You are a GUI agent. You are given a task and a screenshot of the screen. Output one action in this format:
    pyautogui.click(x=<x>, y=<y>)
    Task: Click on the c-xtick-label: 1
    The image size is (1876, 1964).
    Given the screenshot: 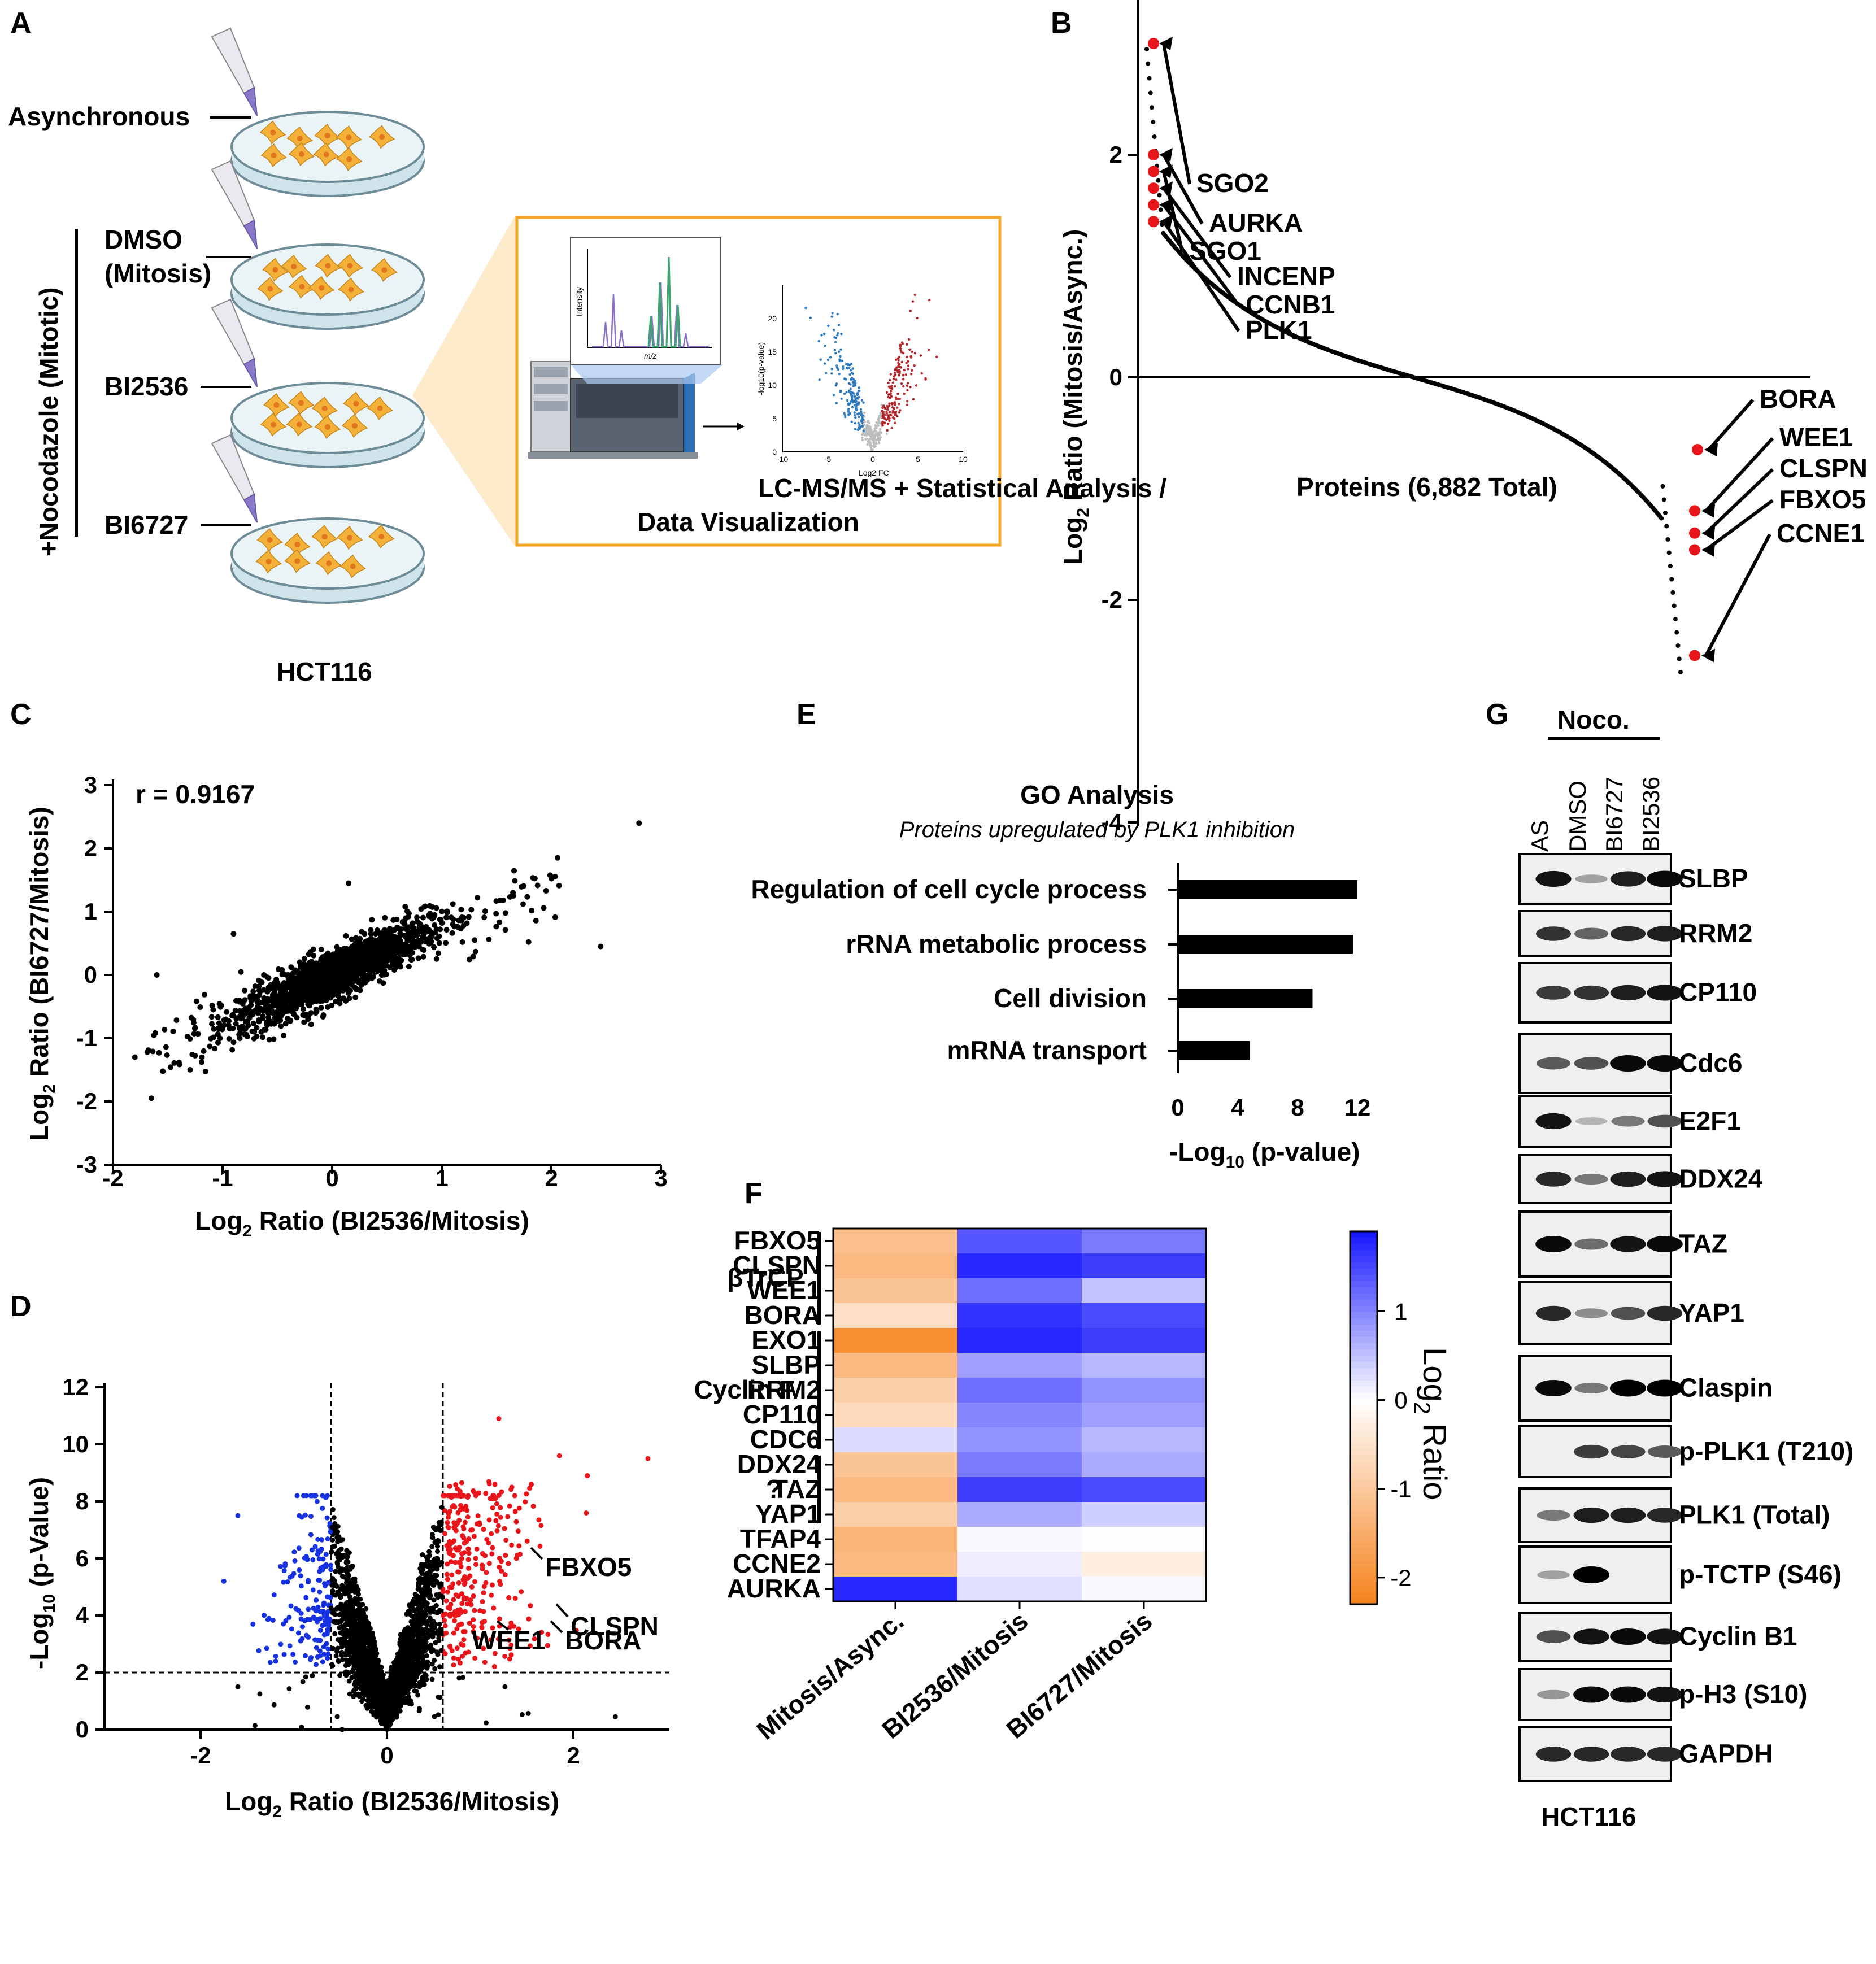 What is the action you would take?
    pyautogui.click(x=441, y=1178)
    